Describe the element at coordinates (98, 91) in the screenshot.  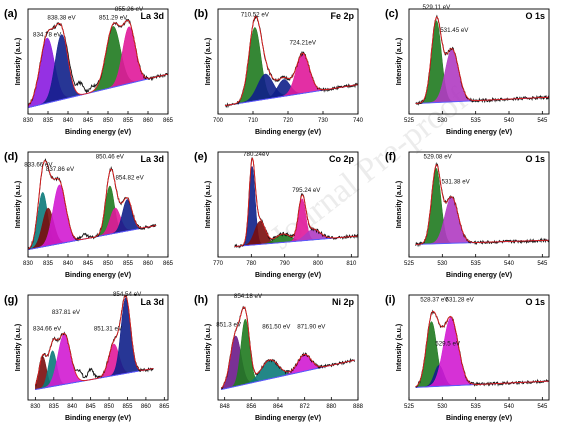
I see `background-line` at that location.